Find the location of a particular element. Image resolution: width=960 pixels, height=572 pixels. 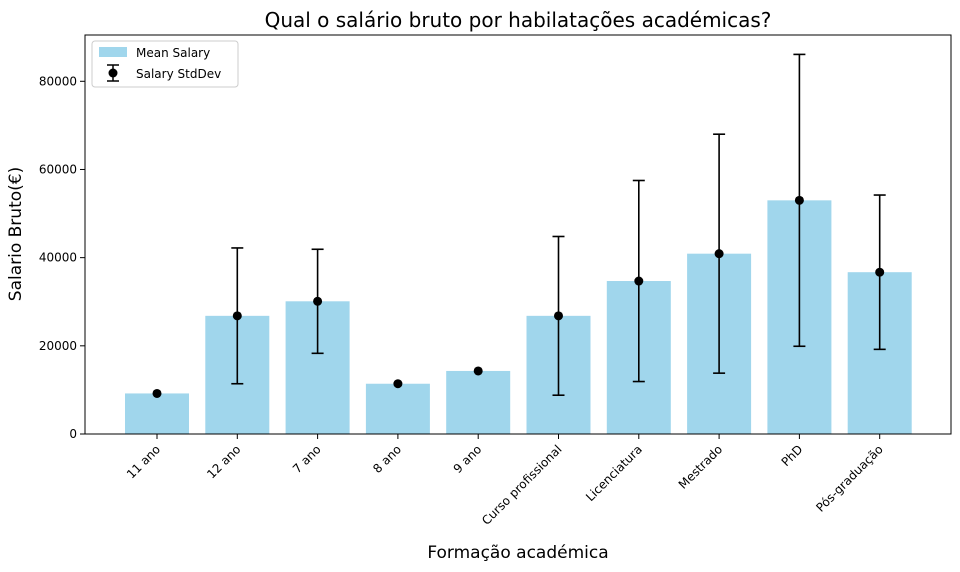

x-tick-label: 12 ano is located at coordinates (223, 461).